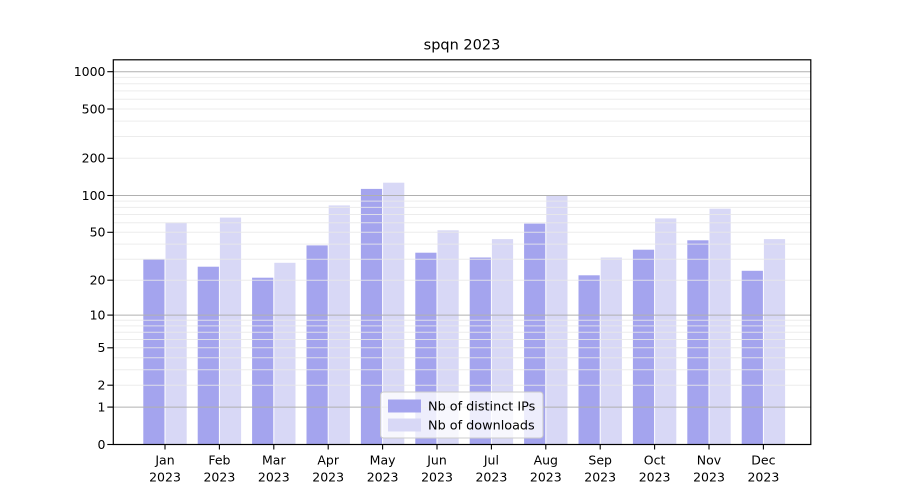  What do you see at coordinates (102, 347) in the screenshot?
I see `y-axis-tick-label: 5` at bounding box center [102, 347].